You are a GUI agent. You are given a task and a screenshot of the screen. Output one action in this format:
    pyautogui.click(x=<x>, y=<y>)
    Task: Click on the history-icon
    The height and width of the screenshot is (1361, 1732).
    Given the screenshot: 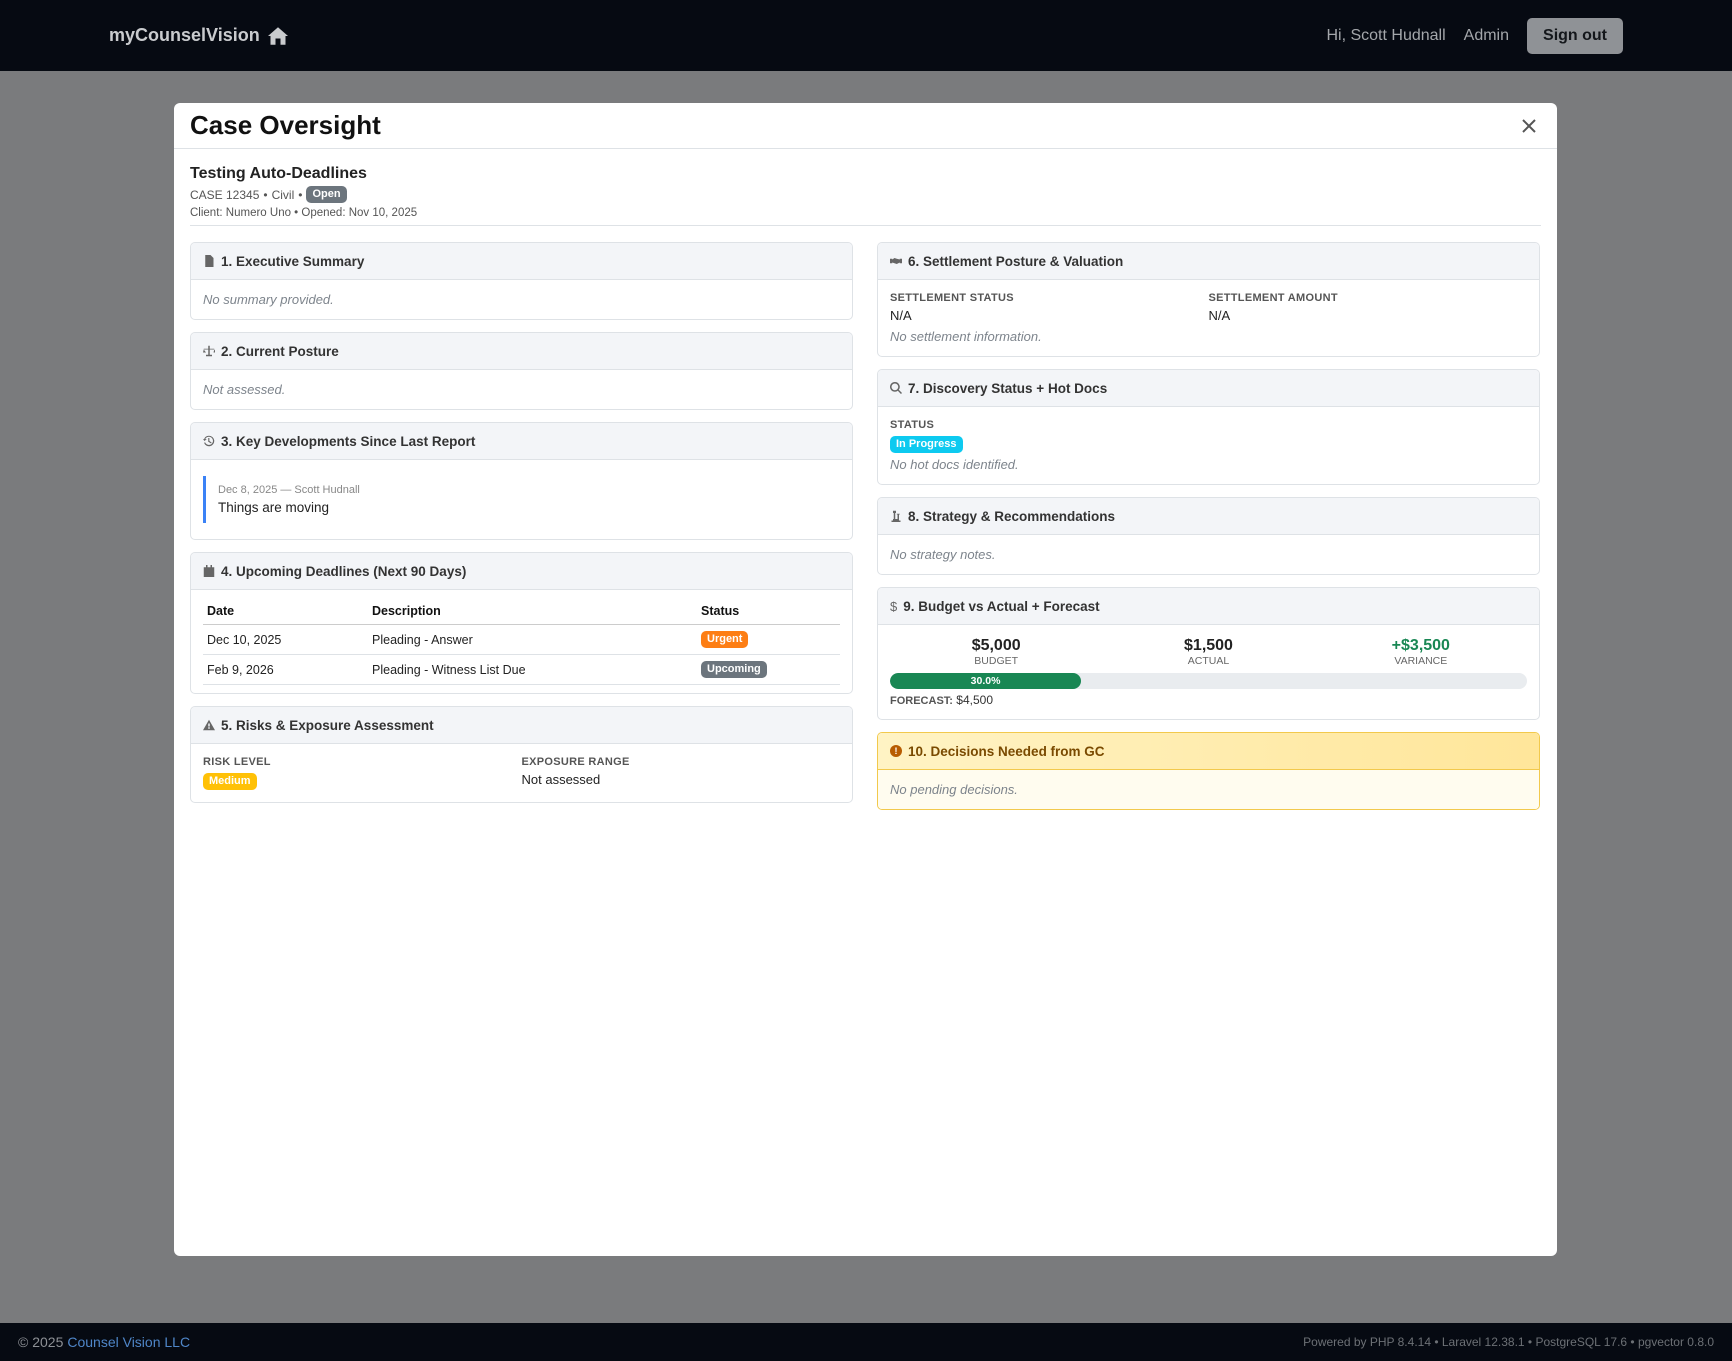 What is the action you would take?
    pyautogui.click(x=209, y=441)
    